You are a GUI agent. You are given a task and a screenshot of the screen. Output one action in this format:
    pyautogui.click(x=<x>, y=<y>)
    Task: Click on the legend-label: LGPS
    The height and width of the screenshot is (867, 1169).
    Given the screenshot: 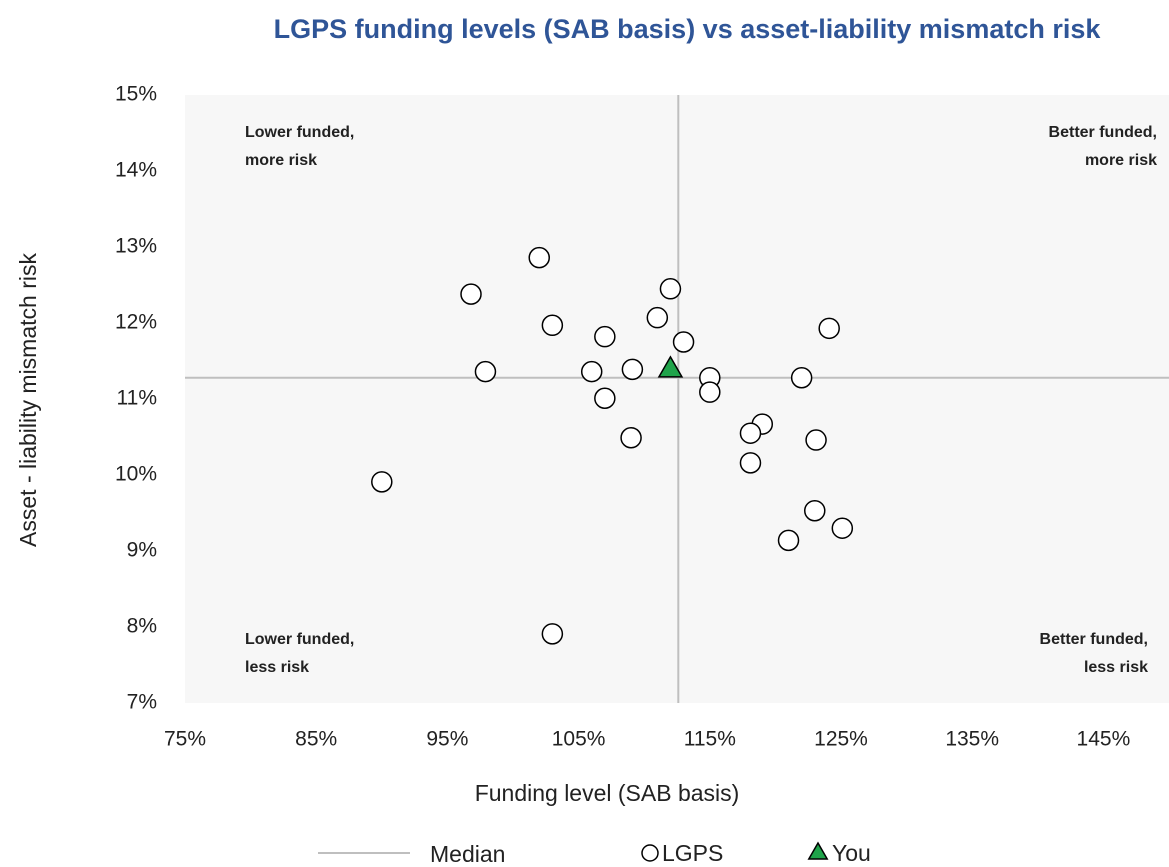 What is the action you would take?
    pyautogui.click(x=692, y=853)
    